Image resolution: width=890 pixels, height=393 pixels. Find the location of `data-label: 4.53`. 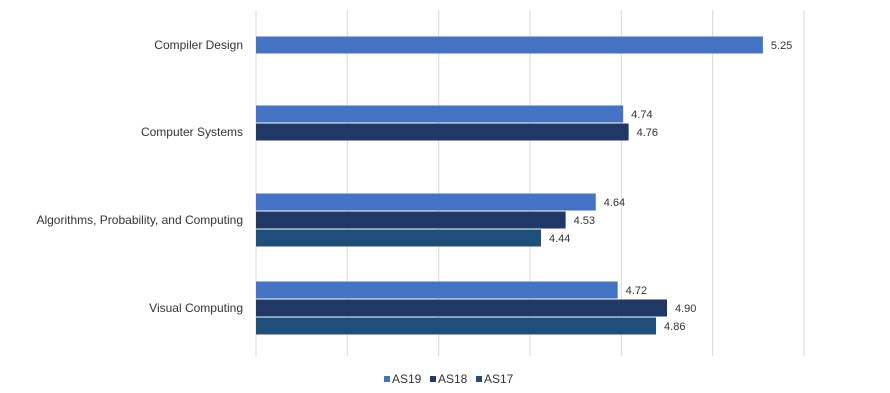

data-label: 4.53 is located at coordinates (584, 221).